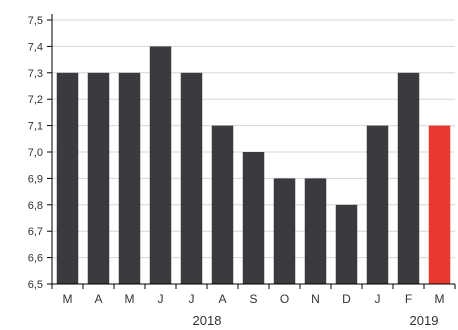  What do you see at coordinates (424, 319) in the screenshot?
I see `year-label: 2019` at bounding box center [424, 319].